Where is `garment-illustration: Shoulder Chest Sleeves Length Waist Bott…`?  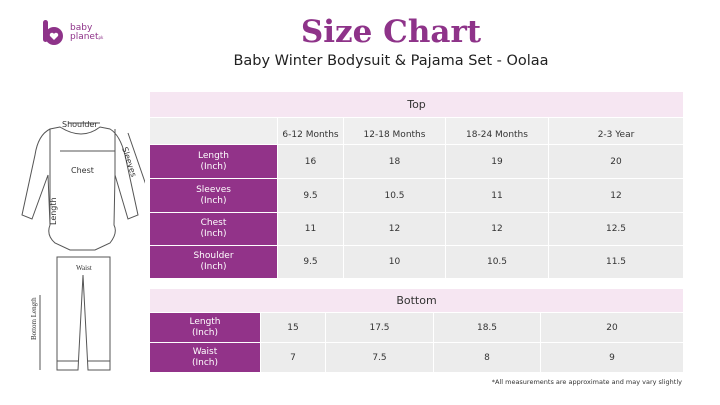 garment-illustration: Shoulder Chest Sleeves Length Waist Bott… is located at coordinates (83, 245).